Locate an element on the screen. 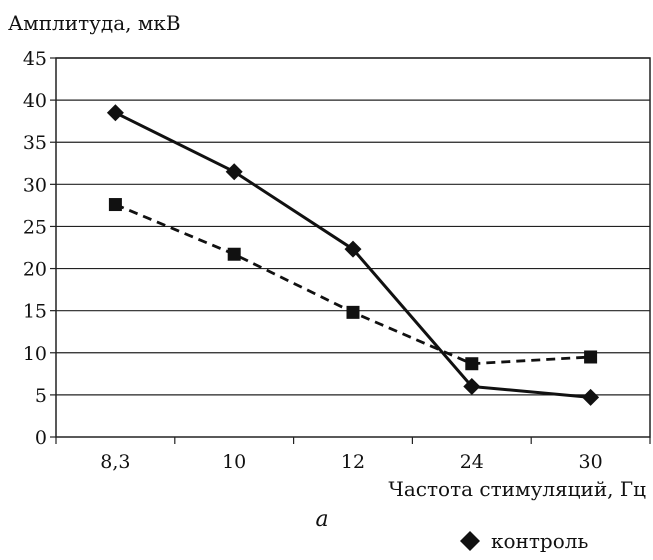 The width and height of the screenshot is (653, 560). y-axis-ticks: 0 5 10 15 20 25 30 35 40 45 is located at coordinates (39, 248).